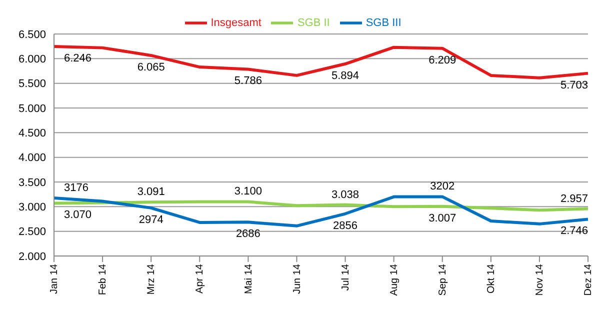 Image resolution: width=605 pixels, height=310 pixels. Describe the element at coordinates (103, 280) in the screenshot. I see `x-tick-label: Feb 14` at that location.